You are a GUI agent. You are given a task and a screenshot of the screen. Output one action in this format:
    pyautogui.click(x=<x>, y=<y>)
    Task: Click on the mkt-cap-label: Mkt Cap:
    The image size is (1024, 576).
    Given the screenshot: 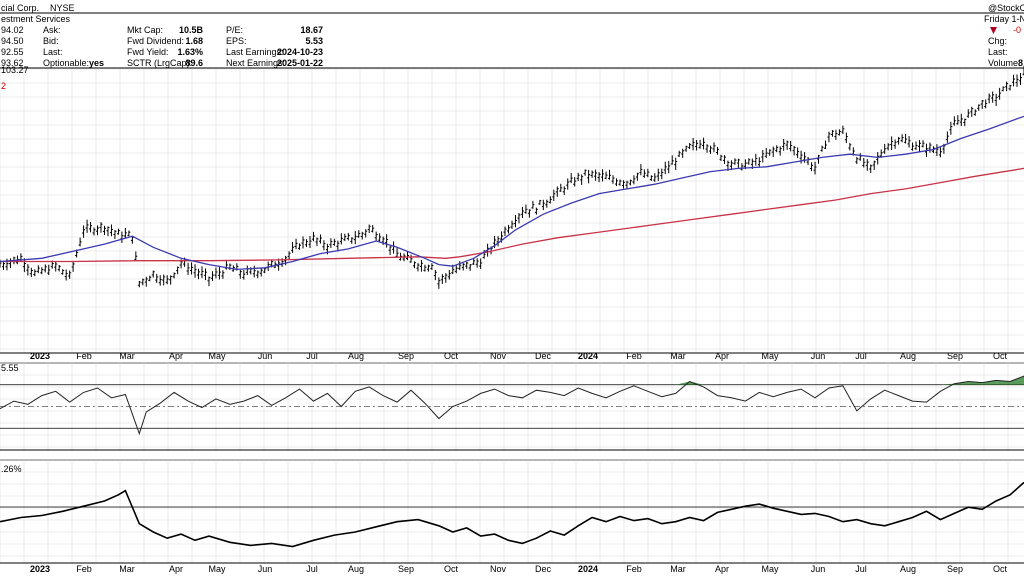 What is the action you would take?
    pyautogui.click(x=145, y=30)
    